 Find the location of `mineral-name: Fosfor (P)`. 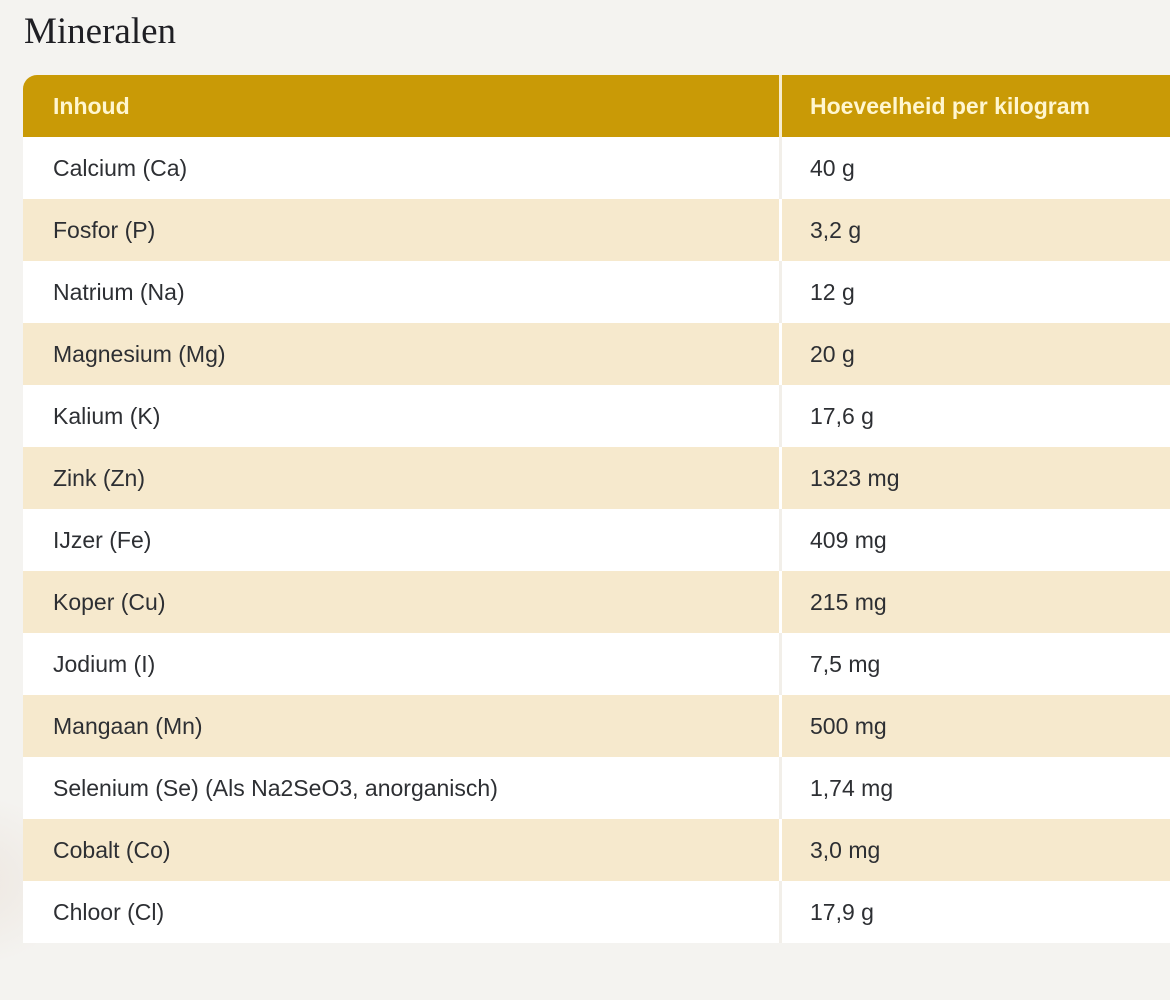

mineral-name: Fosfor (P) is located at coordinates (104, 229).